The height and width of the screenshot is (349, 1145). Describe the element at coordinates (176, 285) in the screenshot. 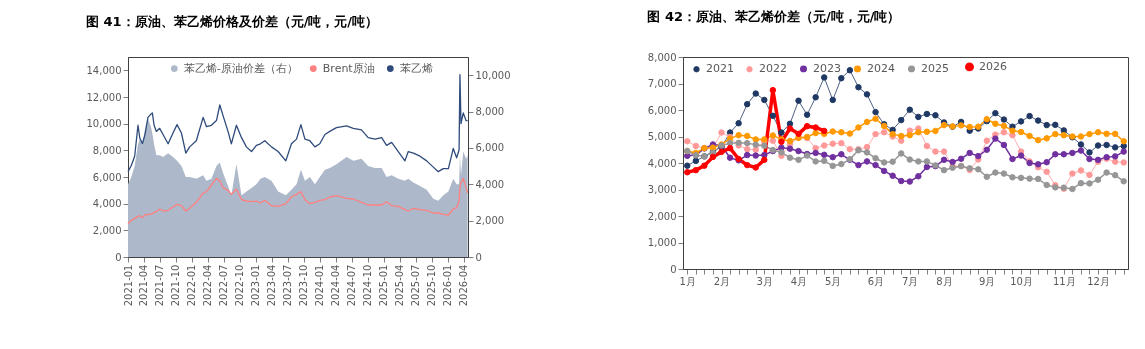

I see `x-tick-label: 2021-10` at that location.